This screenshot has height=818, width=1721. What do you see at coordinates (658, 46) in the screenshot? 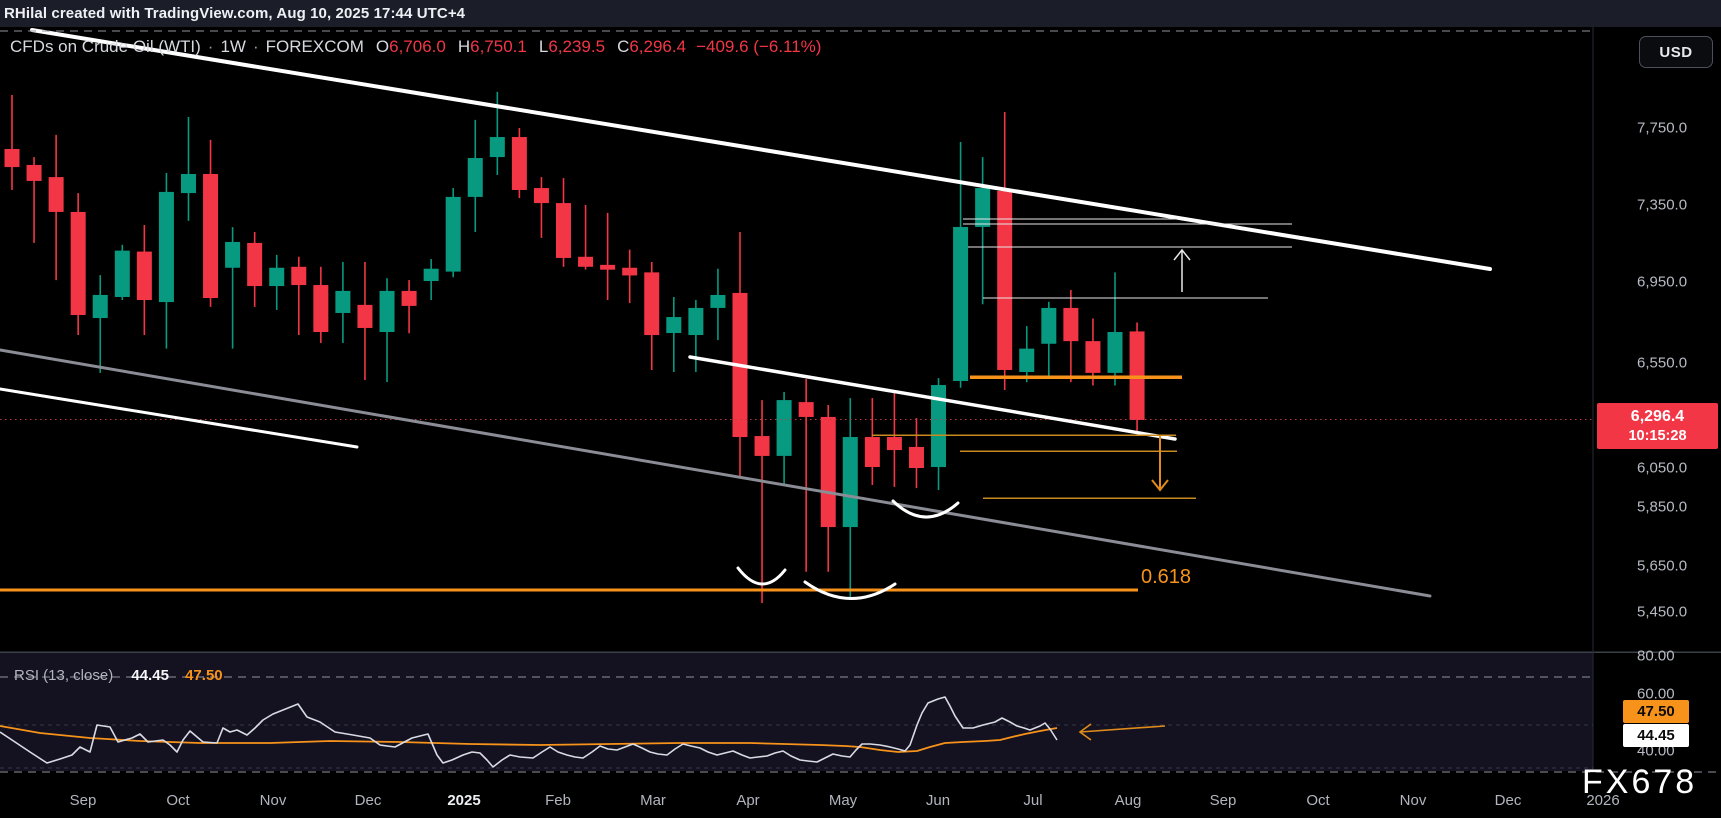
I see `close-value: 6,296.4` at bounding box center [658, 46].